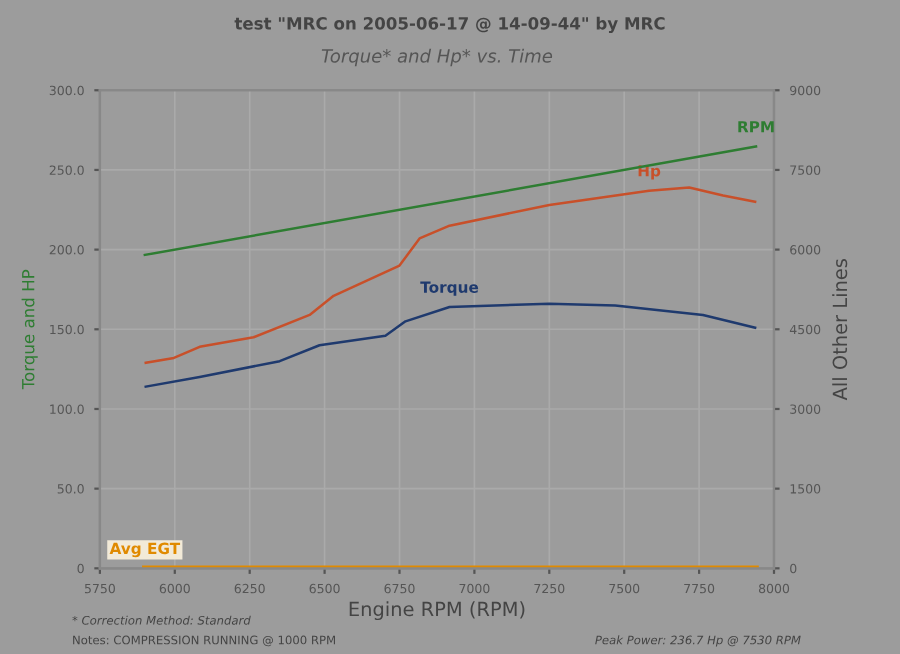 The image size is (900, 654). I want to click on line-series, so click(450, 345).